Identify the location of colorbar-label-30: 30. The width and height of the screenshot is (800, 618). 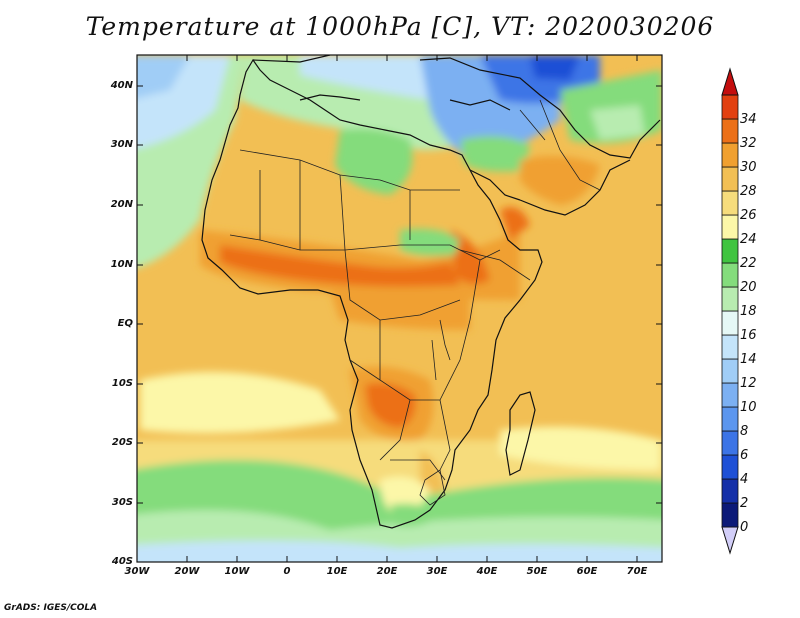
(748, 167).